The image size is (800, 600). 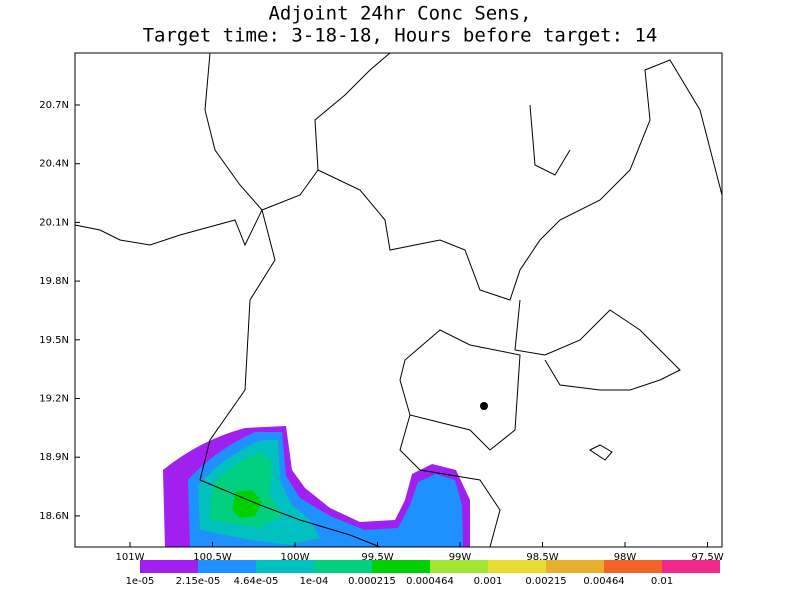 What do you see at coordinates (316, 486) in the screenshot?
I see `contours` at bounding box center [316, 486].